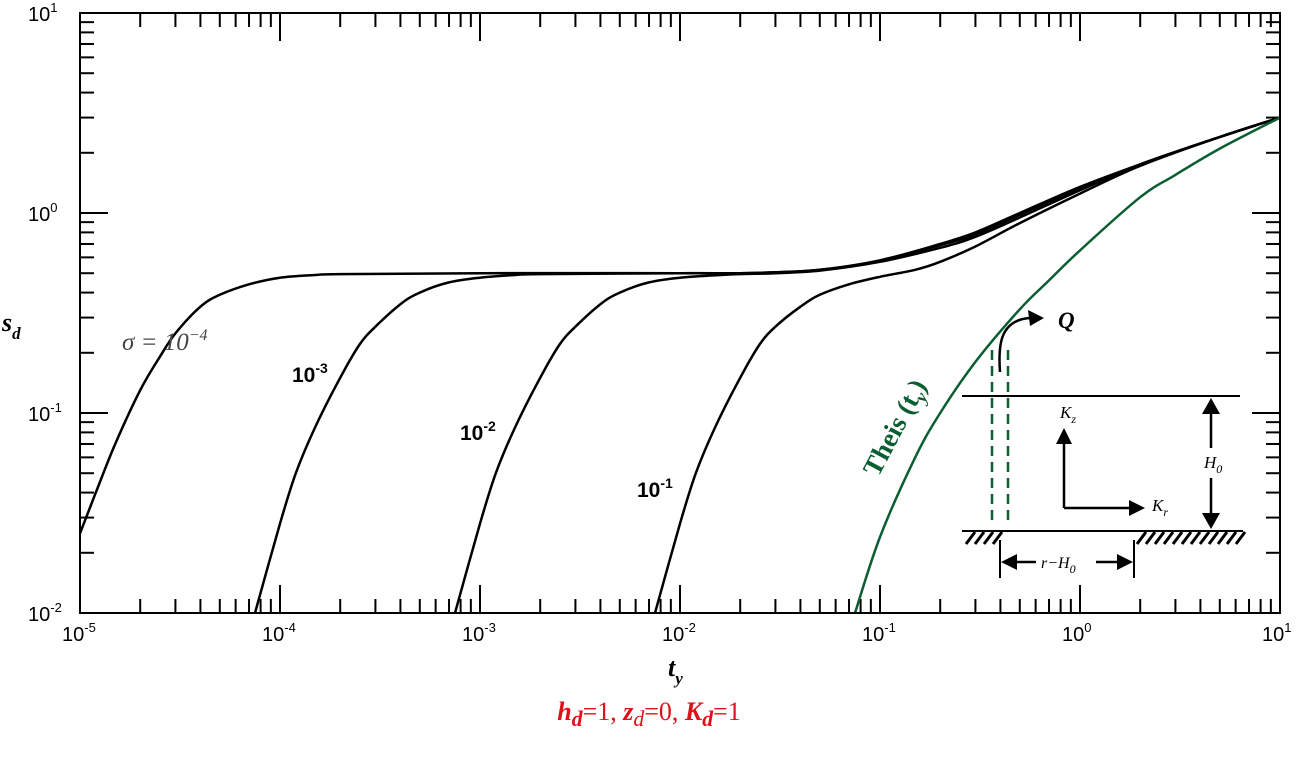 This screenshot has height=783, width=1298. What do you see at coordinates (1036, 318) in the screenshot?
I see `pumping-arrow-head` at bounding box center [1036, 318].